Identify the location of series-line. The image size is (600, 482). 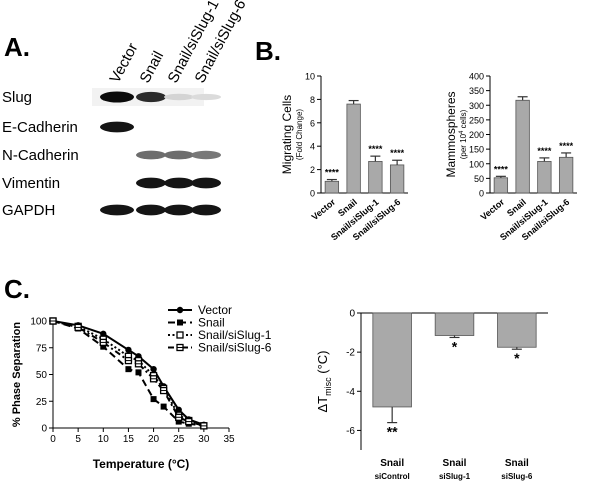
(128, 373).